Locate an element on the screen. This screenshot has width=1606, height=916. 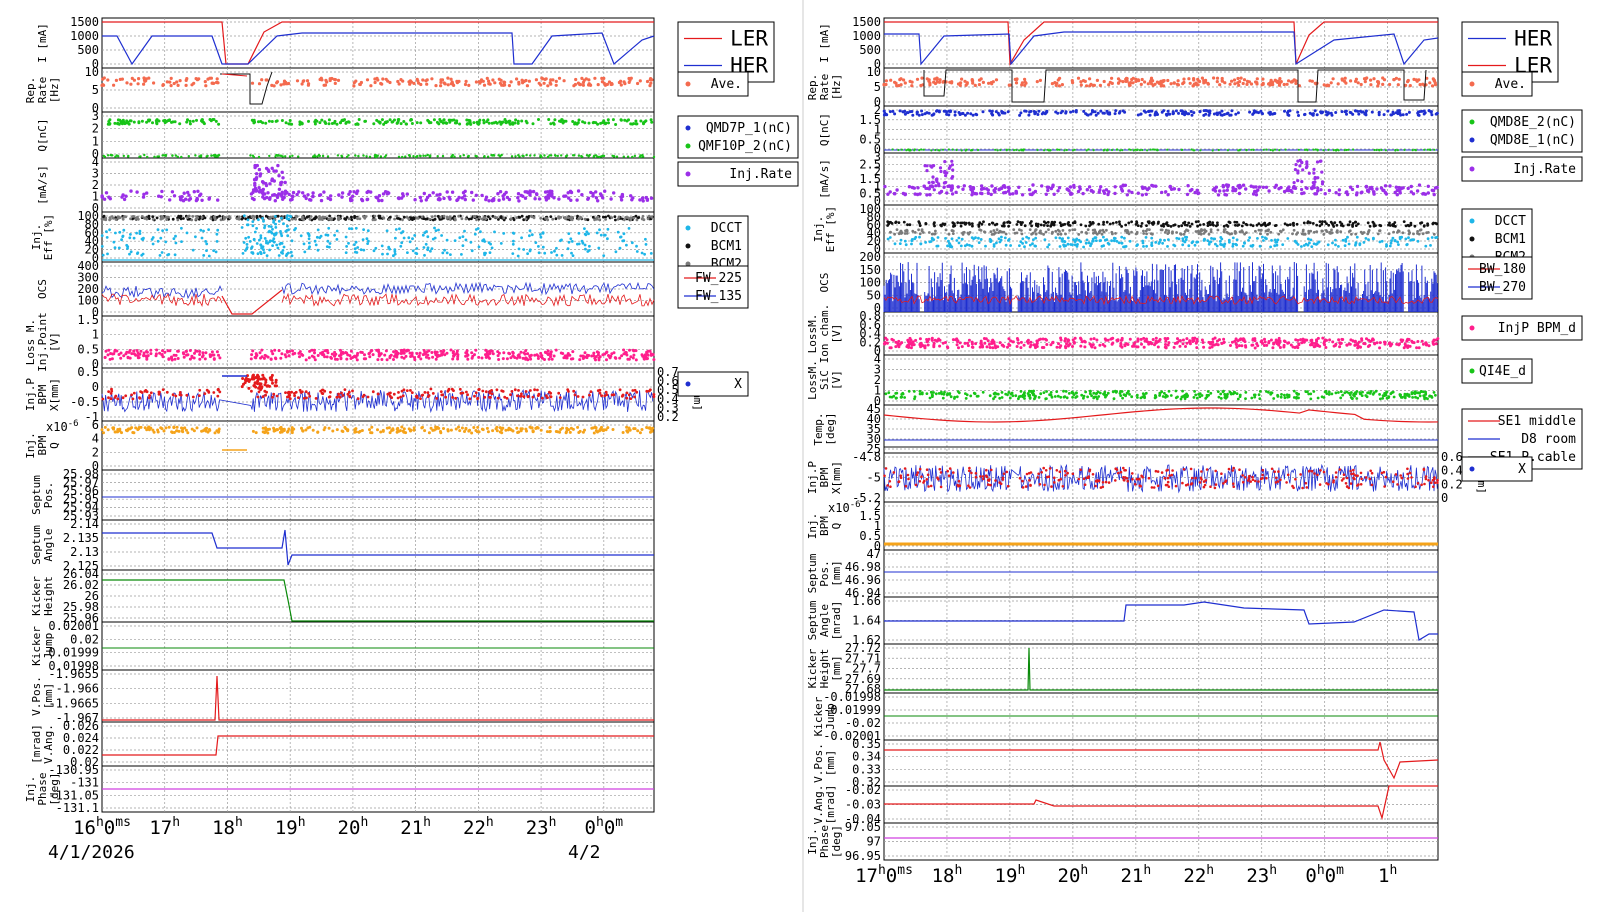
x-tick-label: 17h is located at coordinates (164, 827).